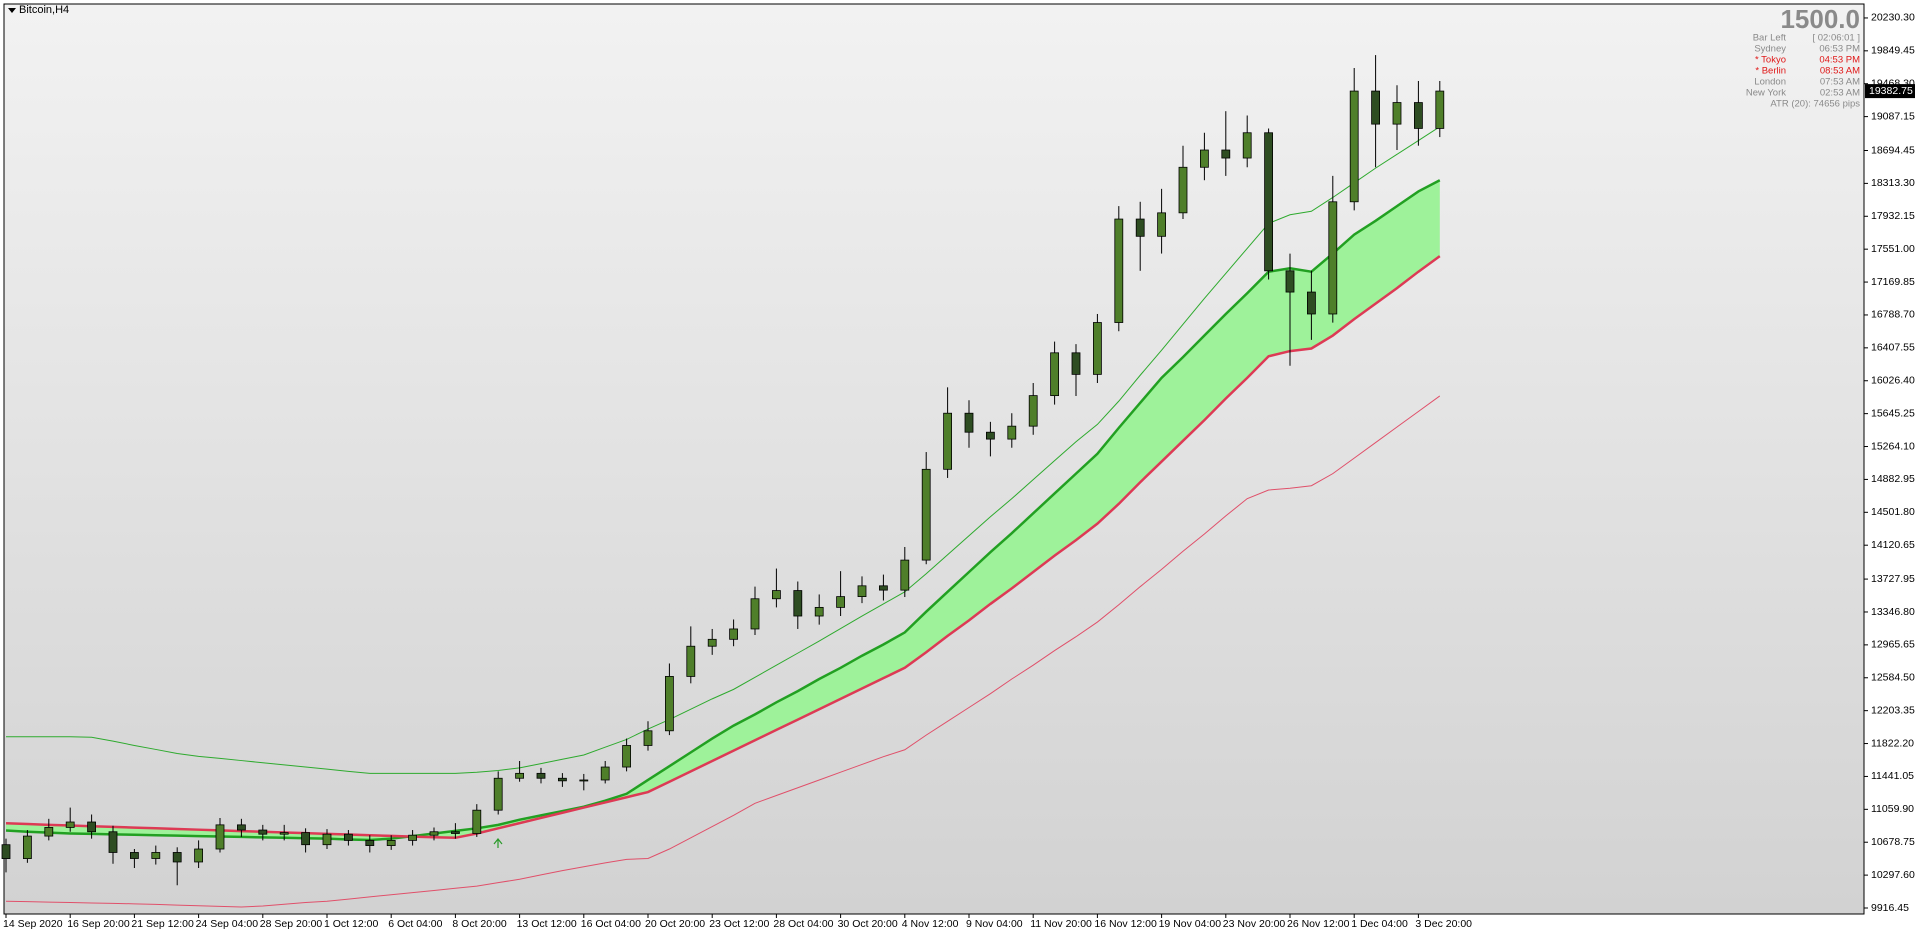 This screenshot has height=938, width=1916. I want to click on y-tick-label: 14501.80, so click(1893, 512).